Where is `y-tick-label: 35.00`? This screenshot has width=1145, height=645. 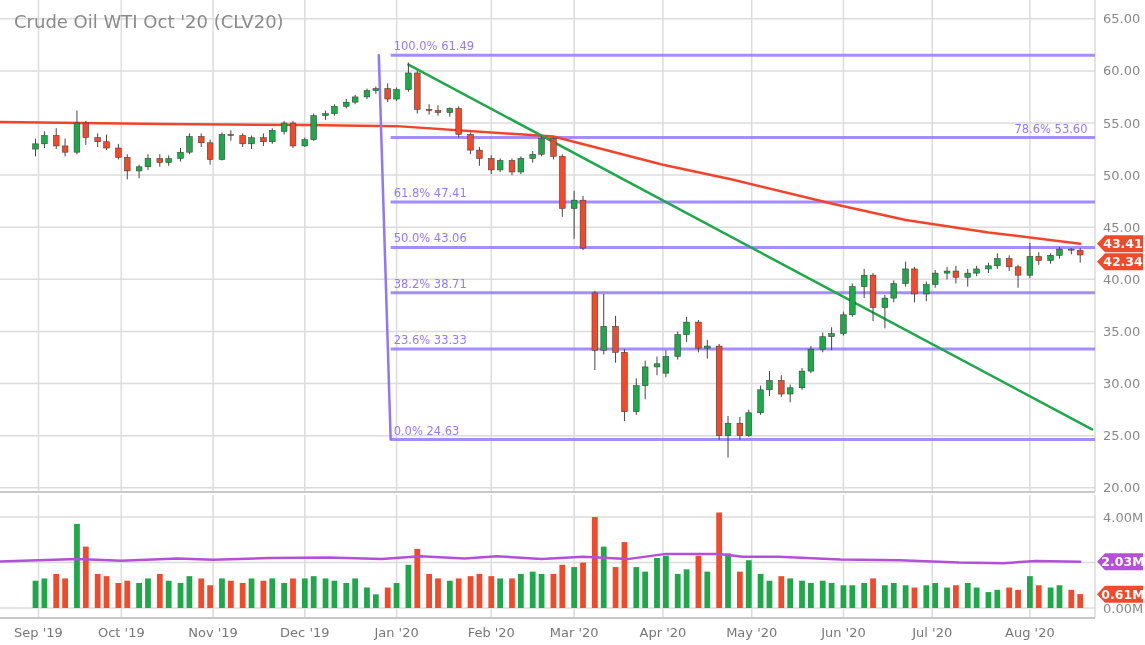 y-tick-label: 35.00 is located at coordinates (1122, 332).